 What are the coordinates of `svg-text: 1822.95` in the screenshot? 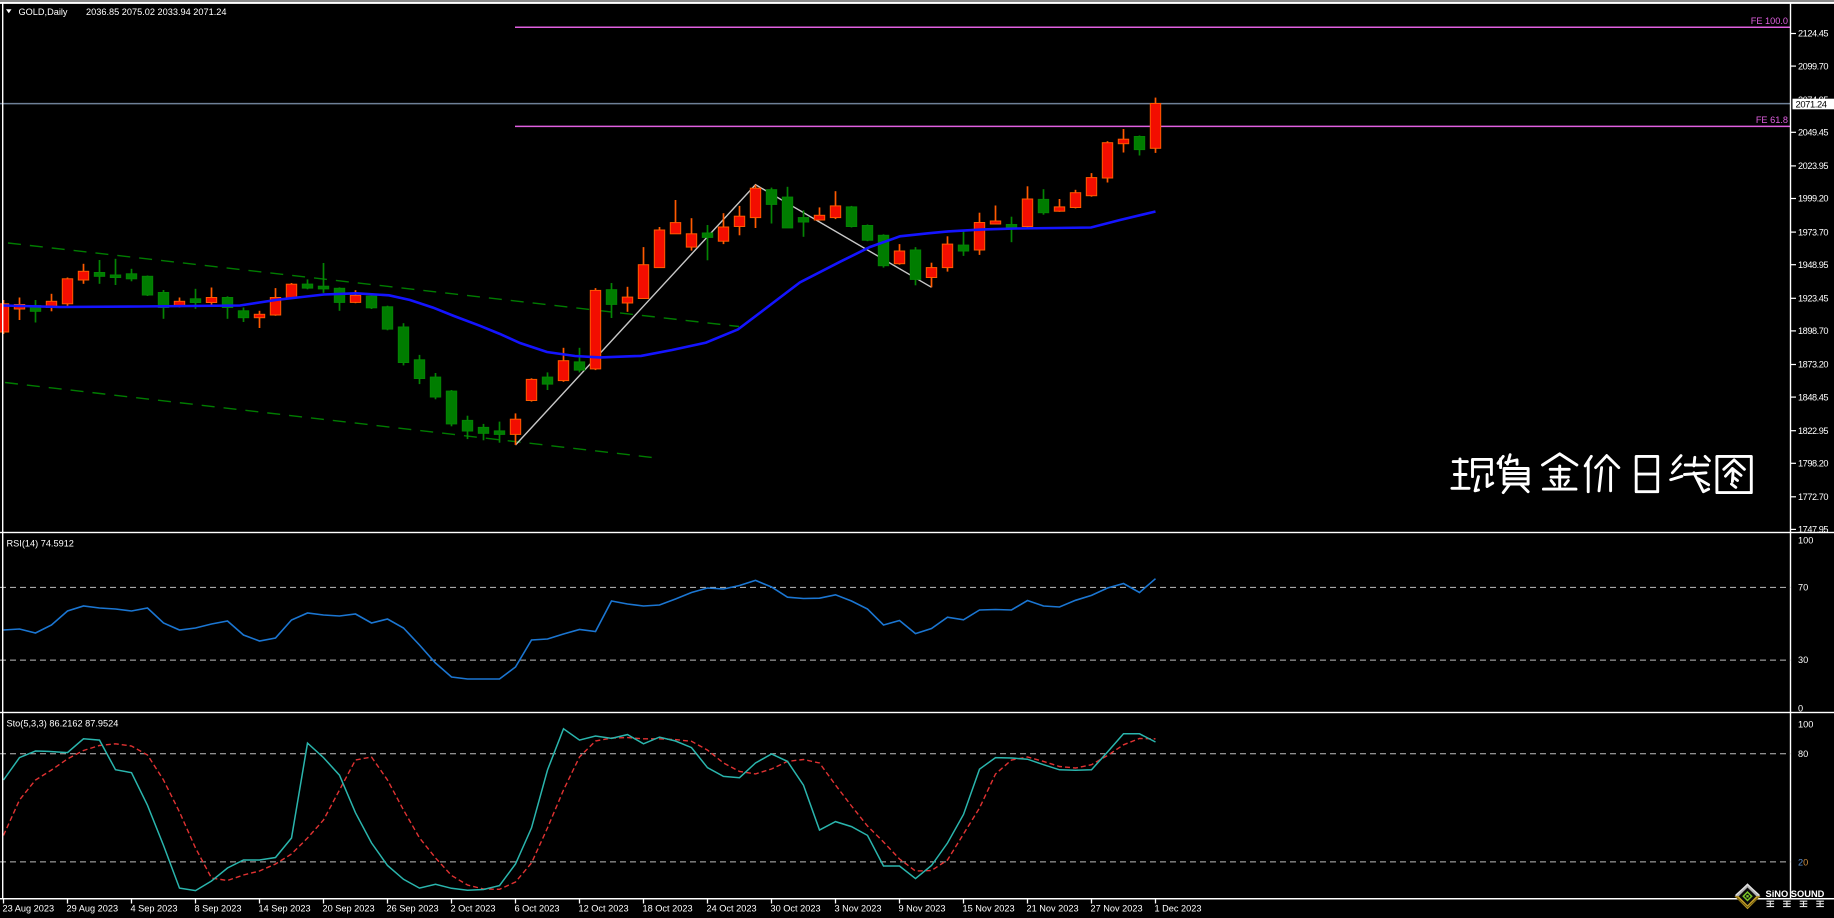 It's located at (1813, 431).